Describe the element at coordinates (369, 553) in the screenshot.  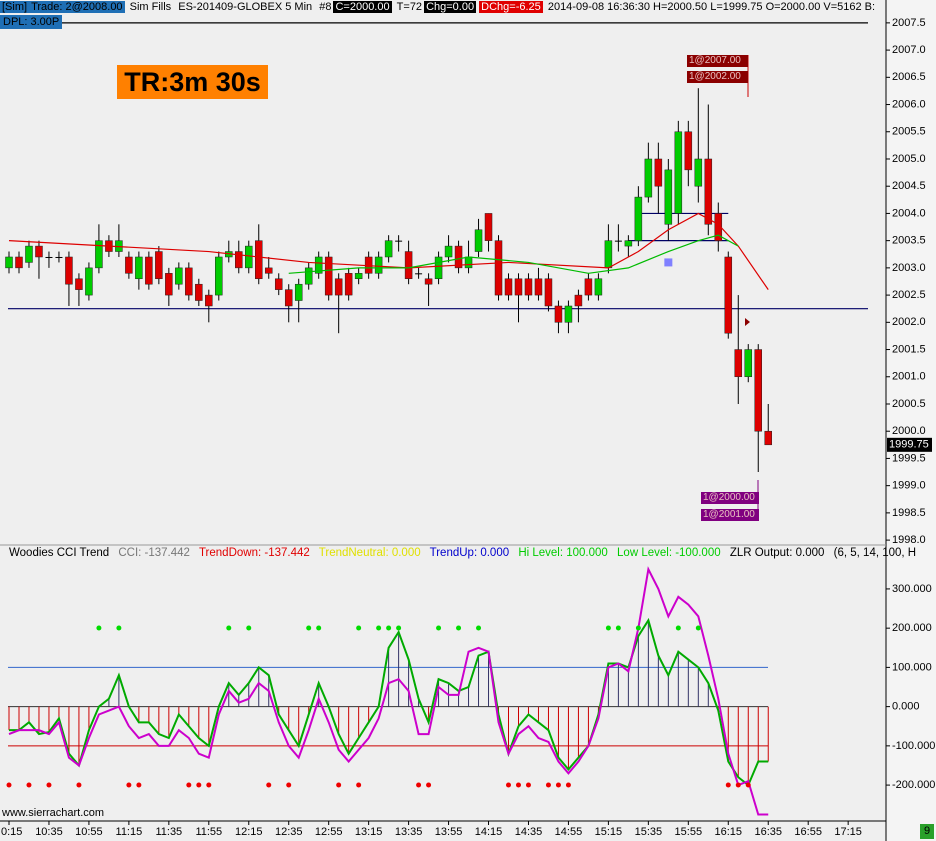
I see `legend-item: TrendNeutral: 0.000` at that location.